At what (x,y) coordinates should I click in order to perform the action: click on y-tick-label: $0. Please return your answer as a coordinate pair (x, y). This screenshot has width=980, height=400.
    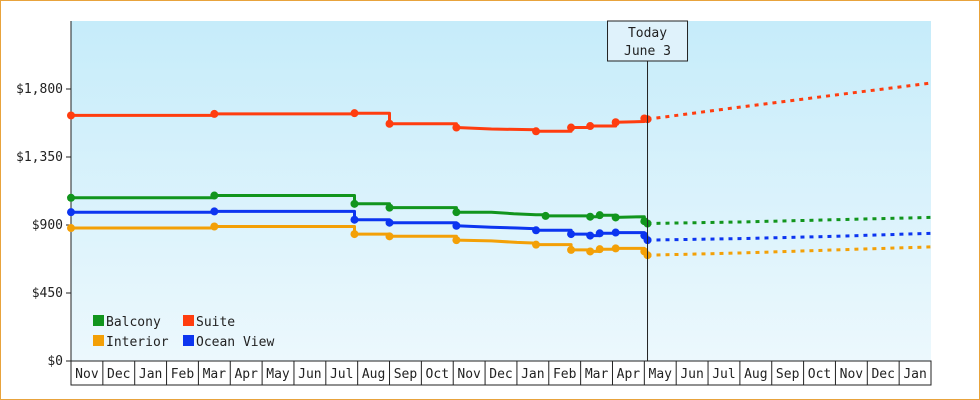
    Looking at the image, I should click on (55, 361).